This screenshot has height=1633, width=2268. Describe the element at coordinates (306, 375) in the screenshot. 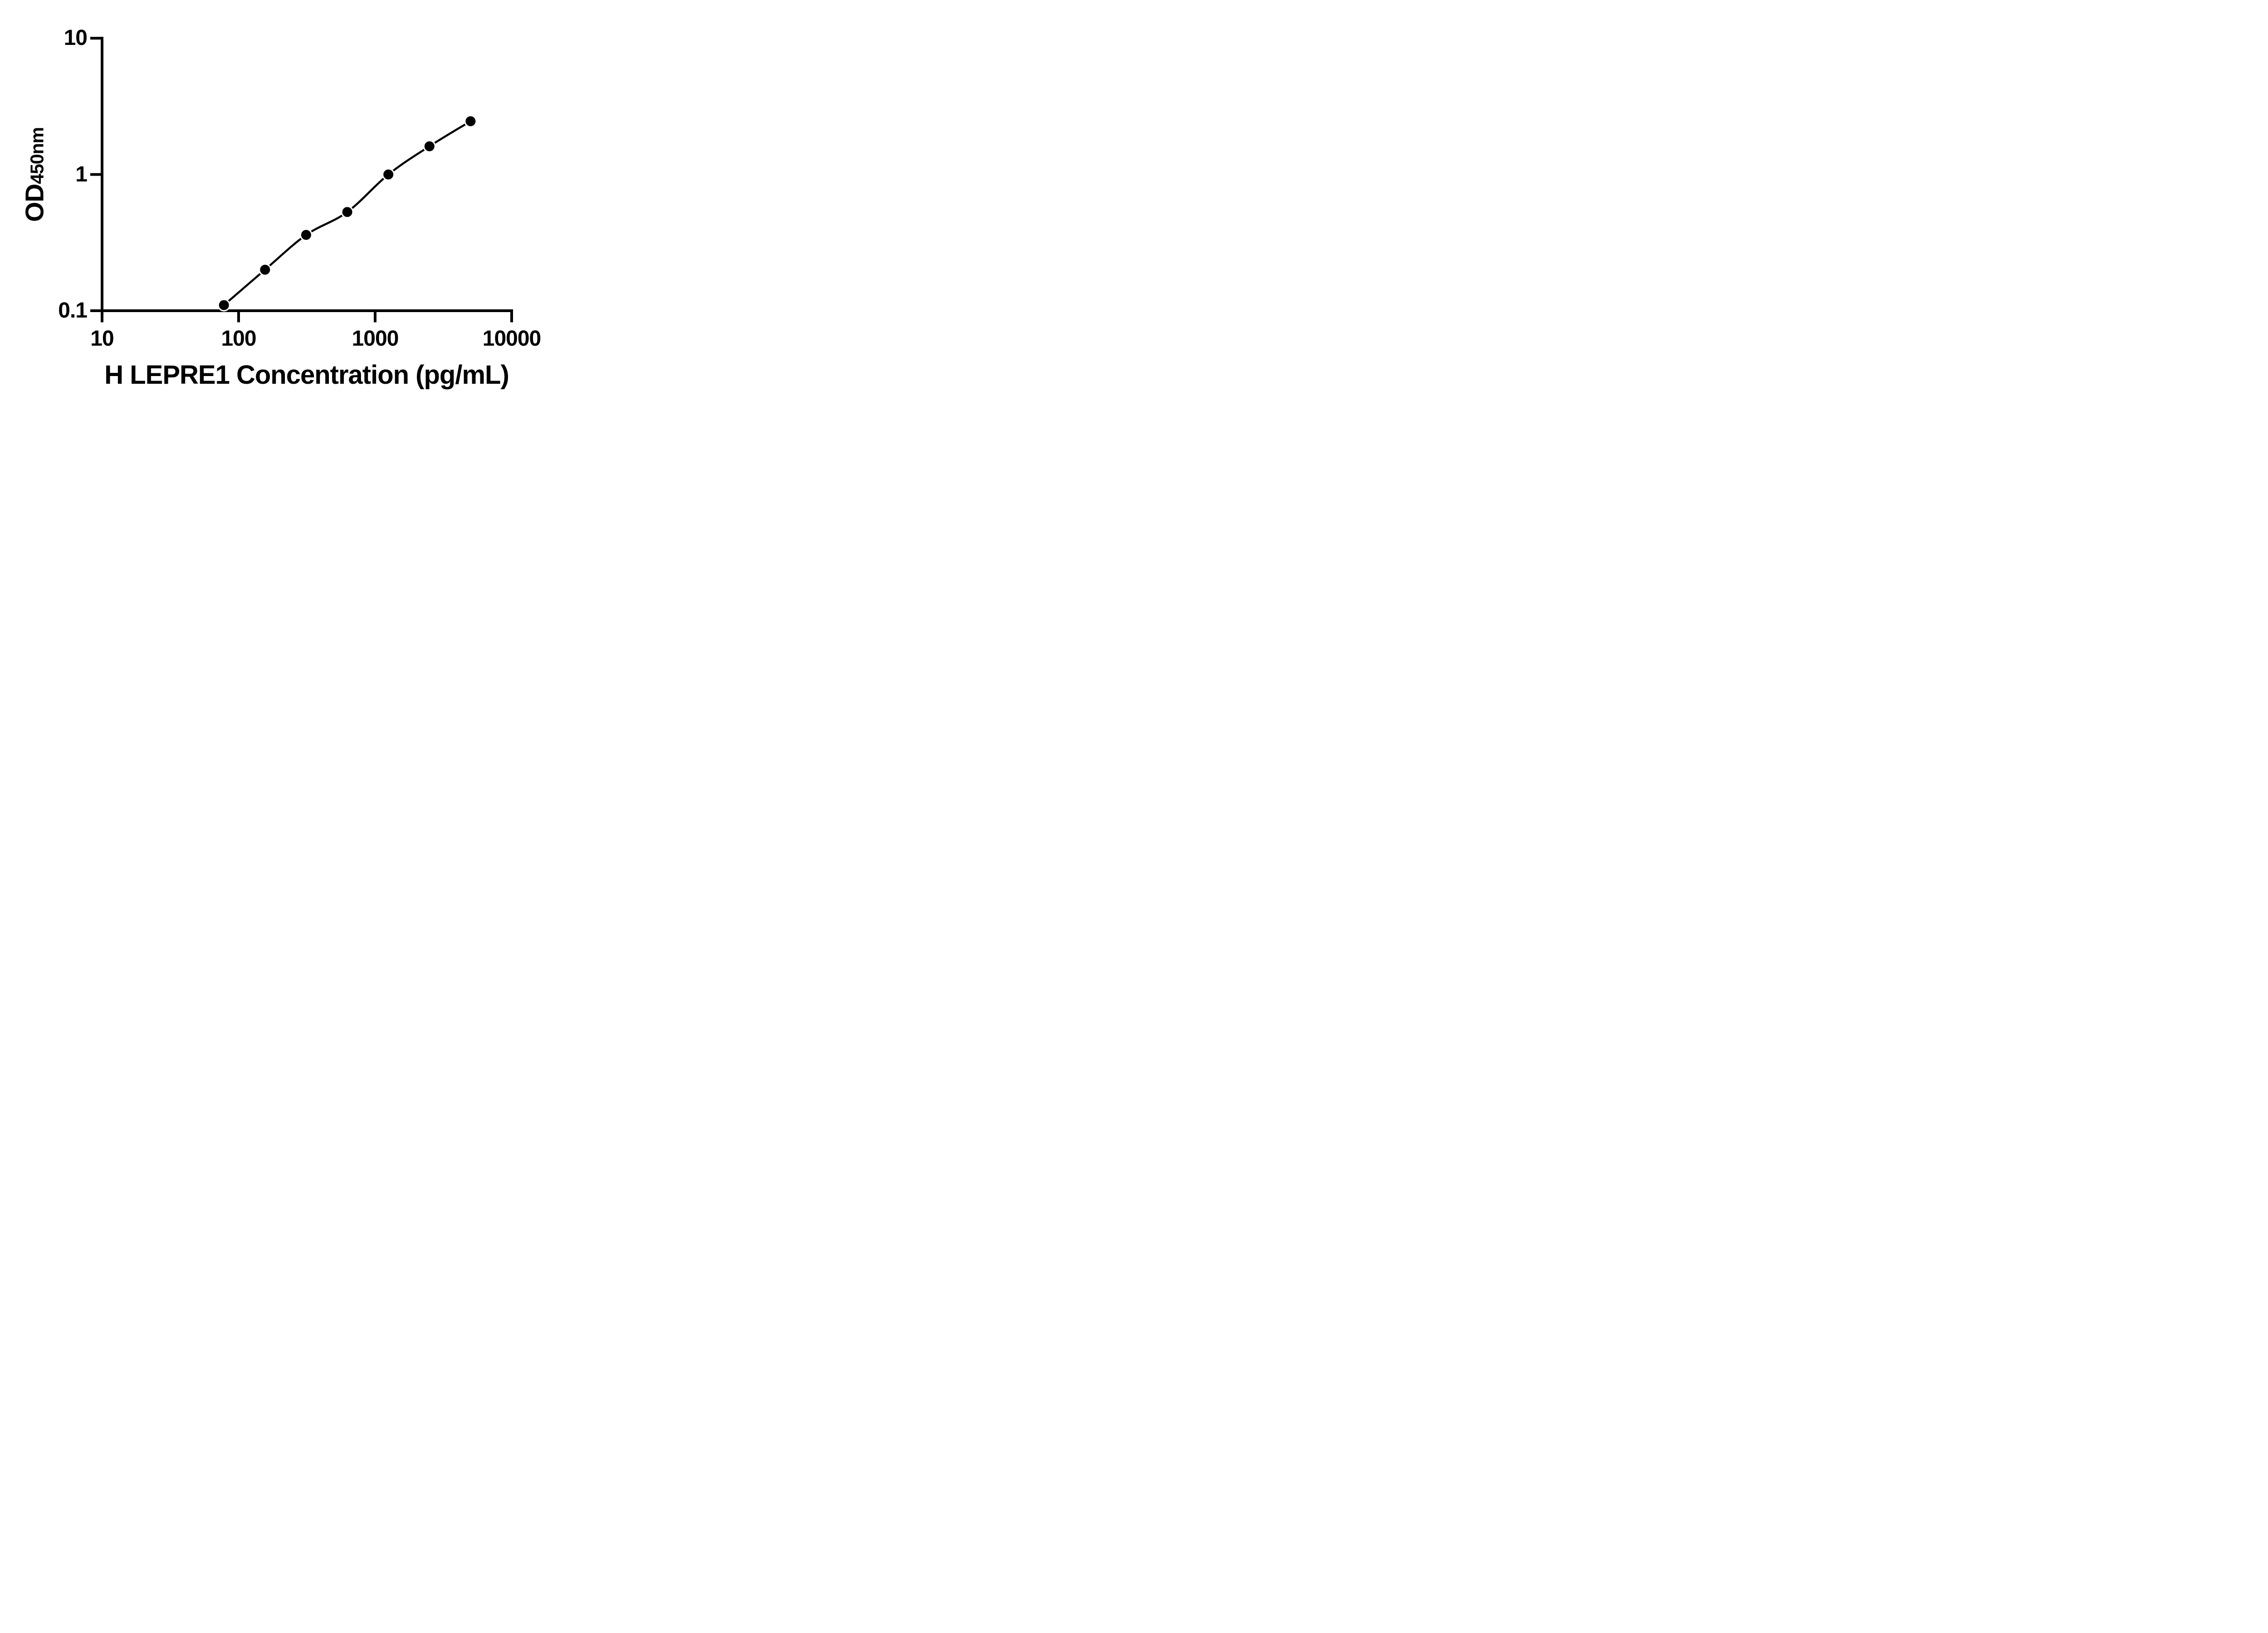

I see `x-axis-title: H LEPRE1 Concentration (pg/mL)` at that location.